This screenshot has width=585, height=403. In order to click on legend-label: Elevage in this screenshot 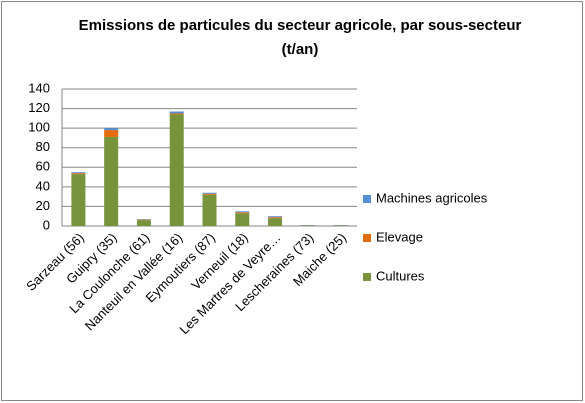, I will do `click(399, 236)`.